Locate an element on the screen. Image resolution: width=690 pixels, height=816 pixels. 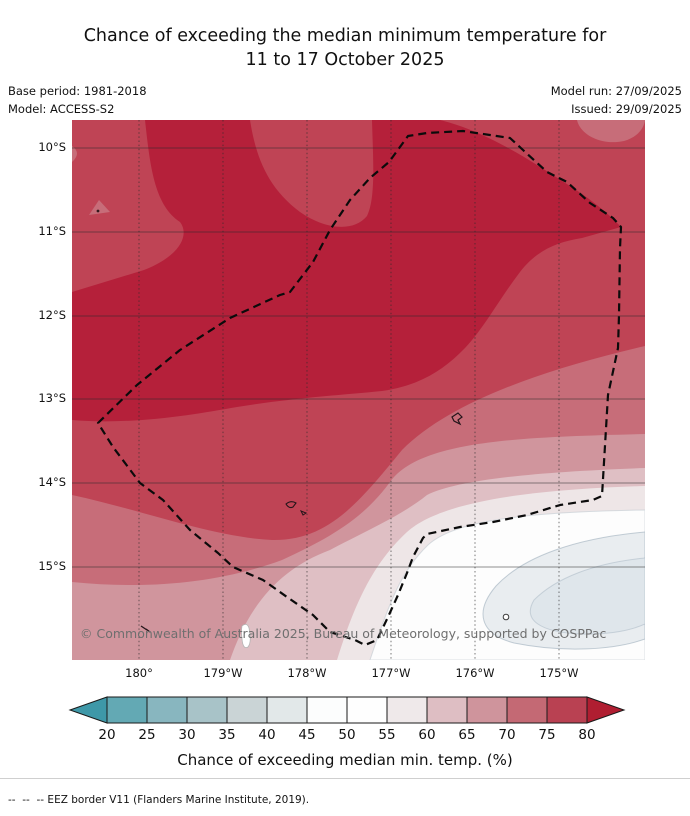
y-tick-15s: 15°S is located at coordinates (52, 566).